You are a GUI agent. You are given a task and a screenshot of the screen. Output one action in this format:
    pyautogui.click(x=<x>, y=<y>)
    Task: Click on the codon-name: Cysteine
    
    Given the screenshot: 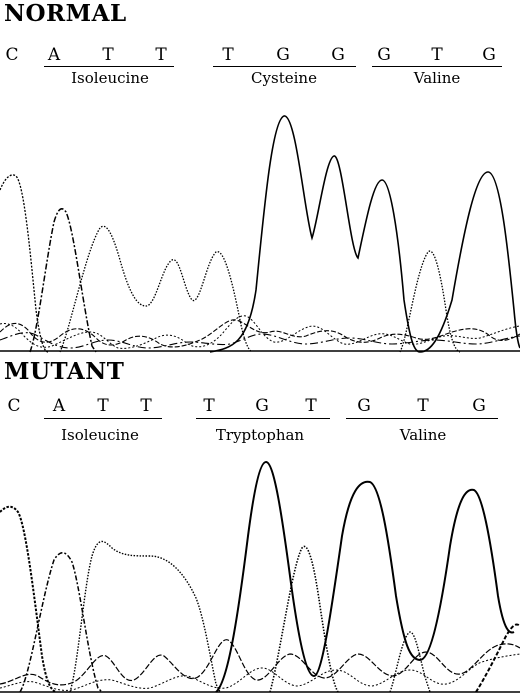 What is the action you would take?
    pyautogui.click(x=284, y=78)
    